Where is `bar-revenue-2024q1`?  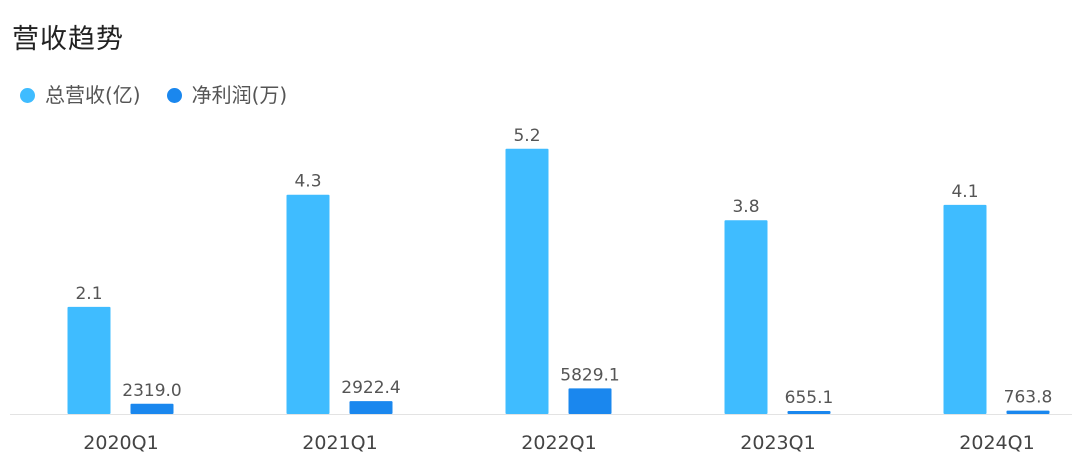
bar-revenue-2024q1 is located at coordinates (965, 309).